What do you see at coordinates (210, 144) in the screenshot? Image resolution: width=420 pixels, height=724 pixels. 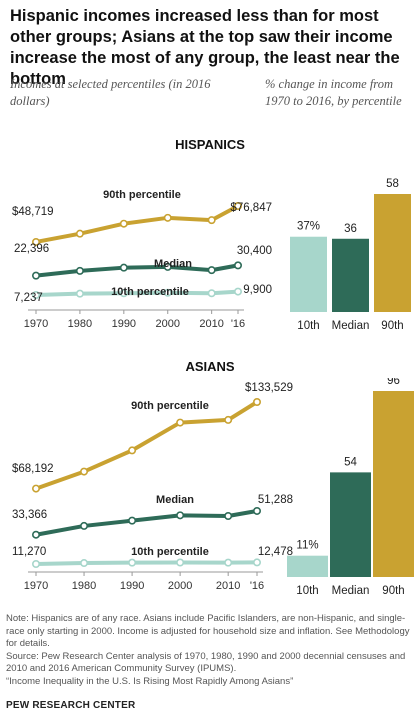 I see `hispanics-section-title: HISPANICS` at bounding box center [210, 144].